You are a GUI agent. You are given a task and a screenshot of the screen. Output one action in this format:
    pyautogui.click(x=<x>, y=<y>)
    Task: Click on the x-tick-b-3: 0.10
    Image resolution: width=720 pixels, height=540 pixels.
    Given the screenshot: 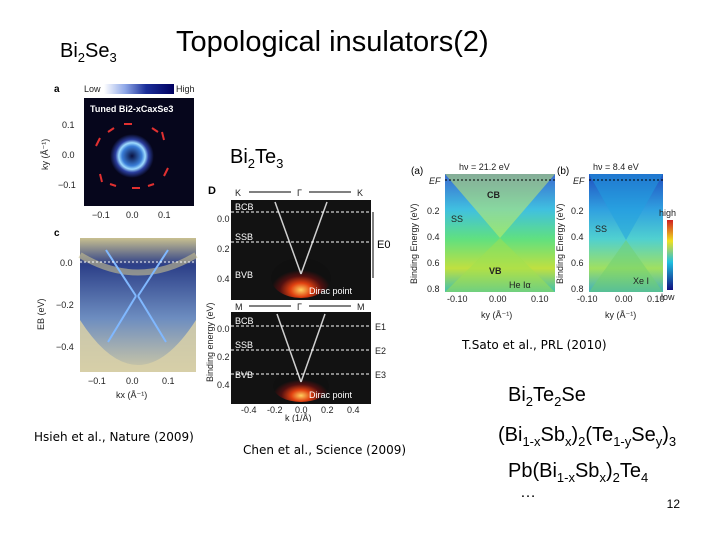 What is the action you would take?
    pyautogui.click(x=656, y=299)
    